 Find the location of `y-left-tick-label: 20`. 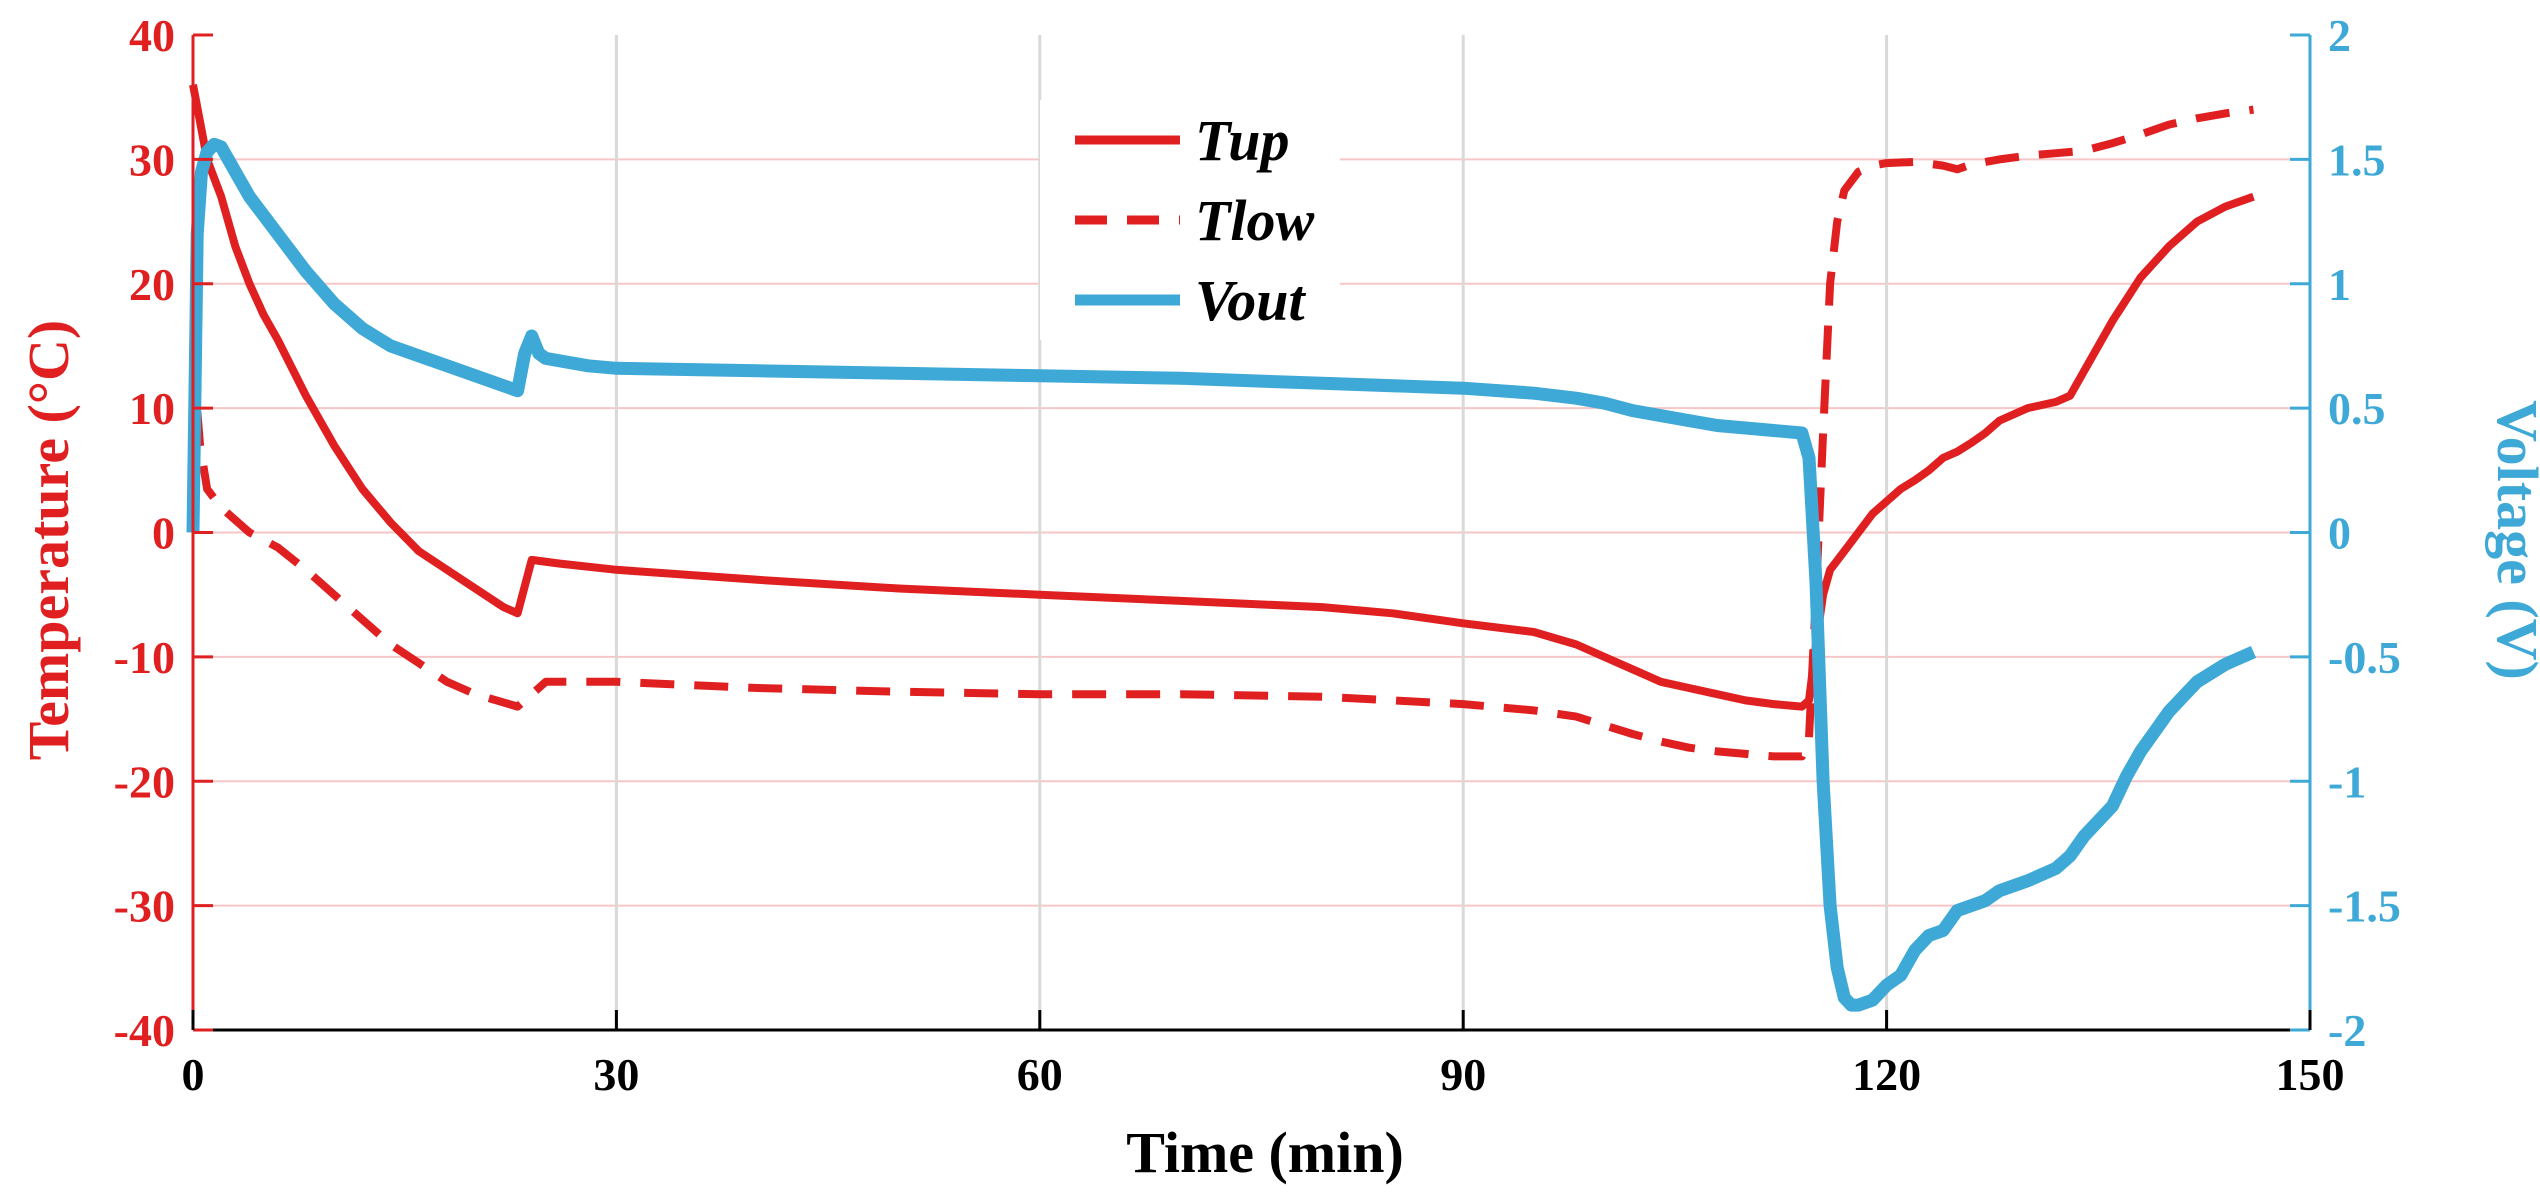

y-left-tick-label: 20 is located at coordinates (152, 284).